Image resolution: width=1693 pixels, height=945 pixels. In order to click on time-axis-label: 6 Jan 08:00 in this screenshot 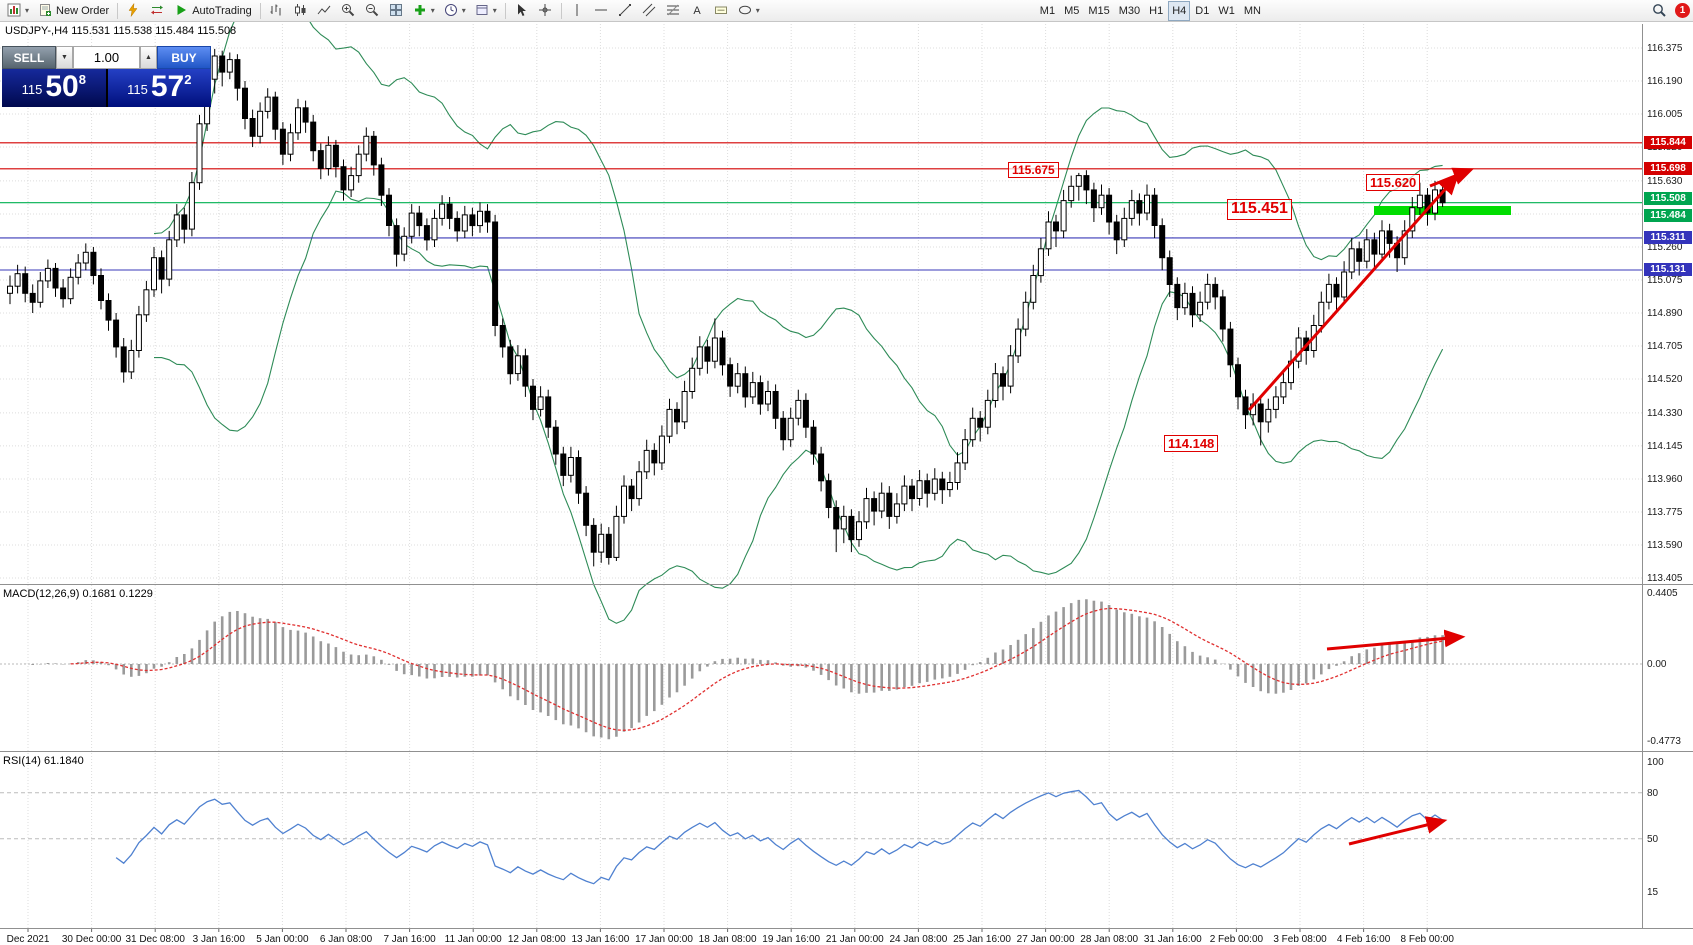, I will do `click(346, 939)`.